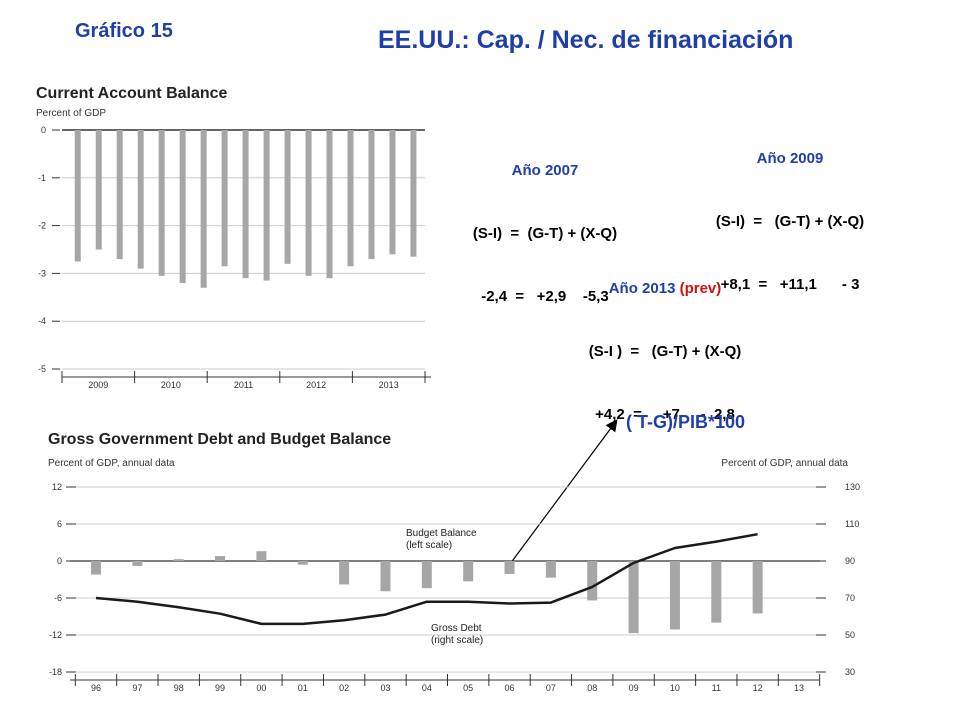 Image resolution: width=960 pixels, height=720 pixels. What do you see at coordinates (456, 628) in the screenshot?
I see `legend-debt-line1: Gross Debt` at bounding box center [456, 628].